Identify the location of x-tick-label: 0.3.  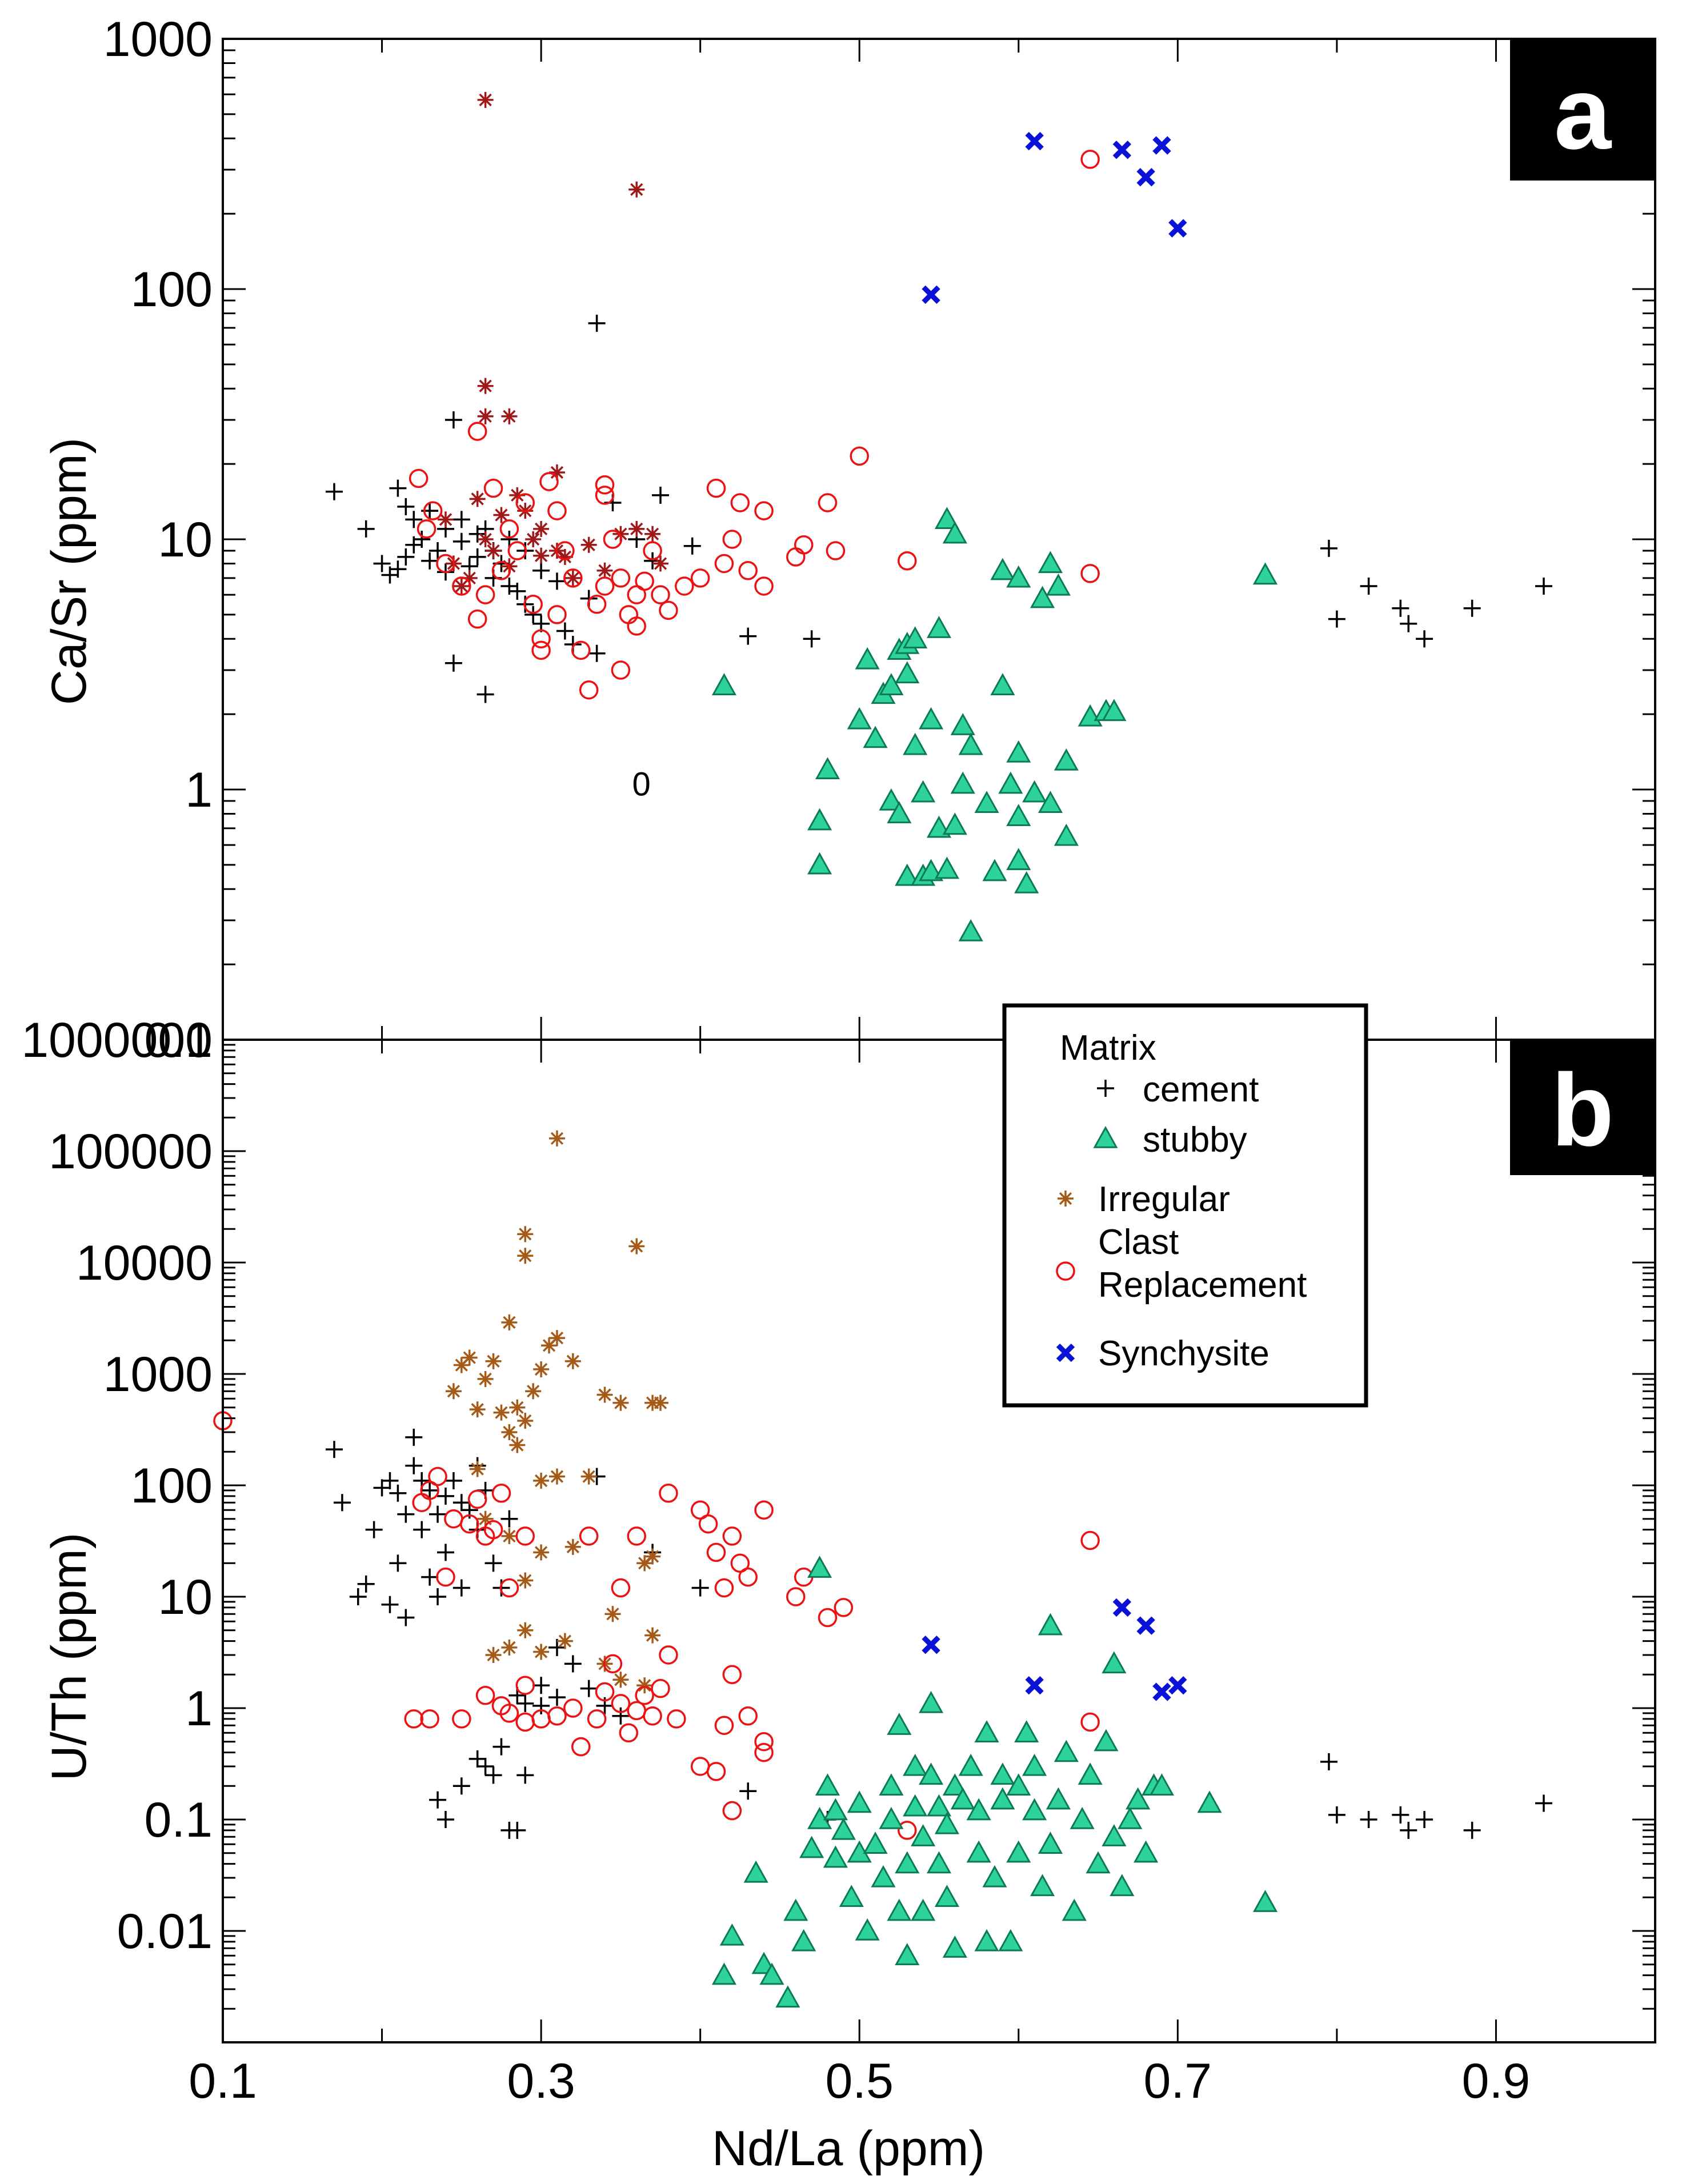
(541, 2081).